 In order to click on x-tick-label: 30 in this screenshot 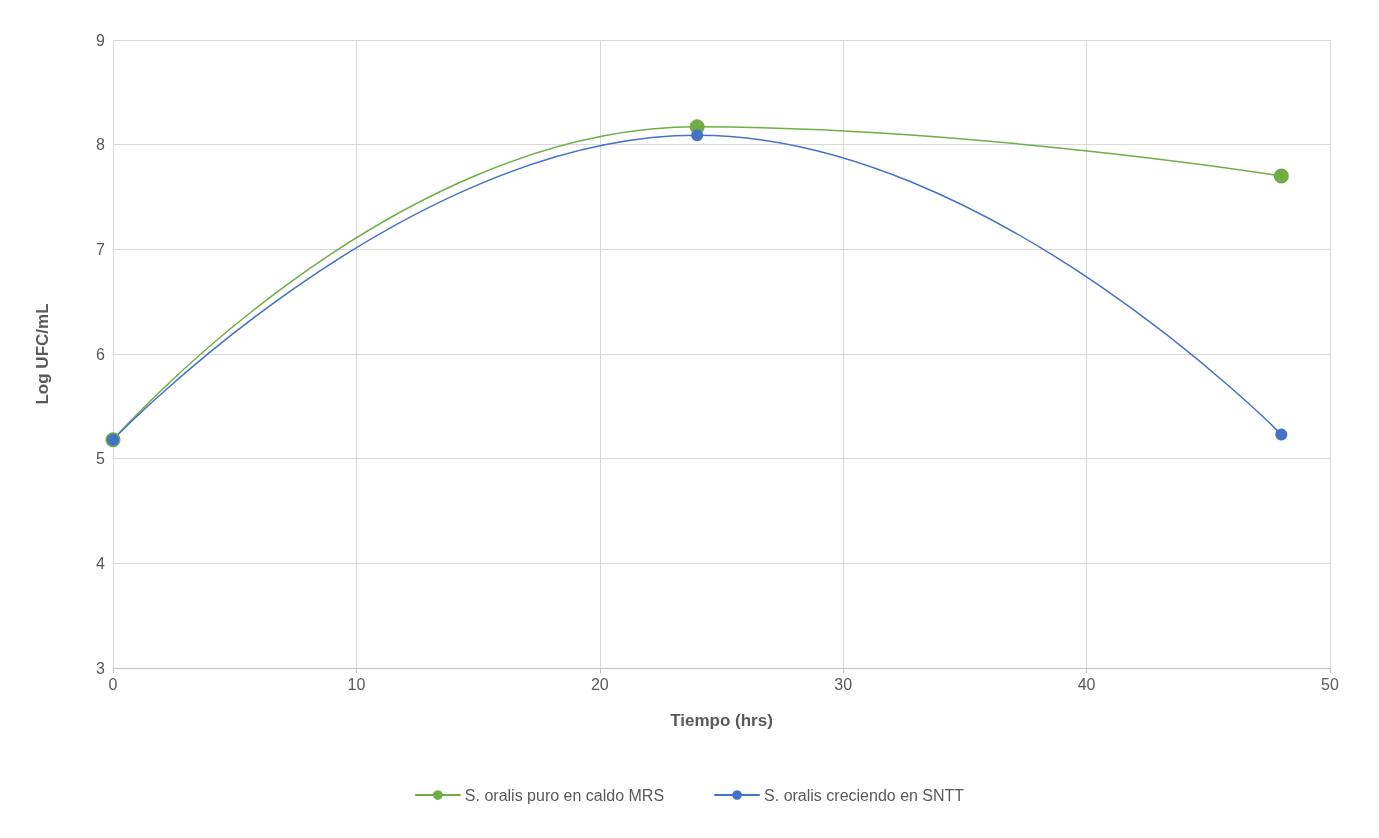, I will do `click(843, 684)`.